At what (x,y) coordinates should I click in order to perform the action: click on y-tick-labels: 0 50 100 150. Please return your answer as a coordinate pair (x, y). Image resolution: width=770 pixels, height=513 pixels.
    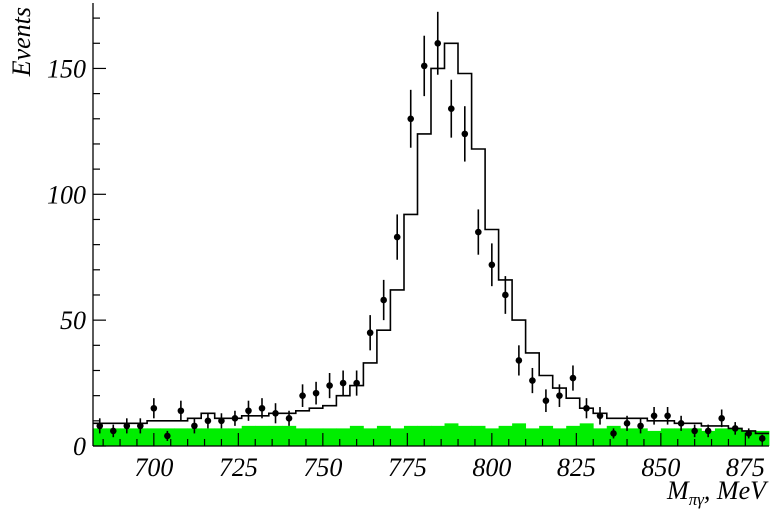
    Looking at the image, I should click on (66, 257).